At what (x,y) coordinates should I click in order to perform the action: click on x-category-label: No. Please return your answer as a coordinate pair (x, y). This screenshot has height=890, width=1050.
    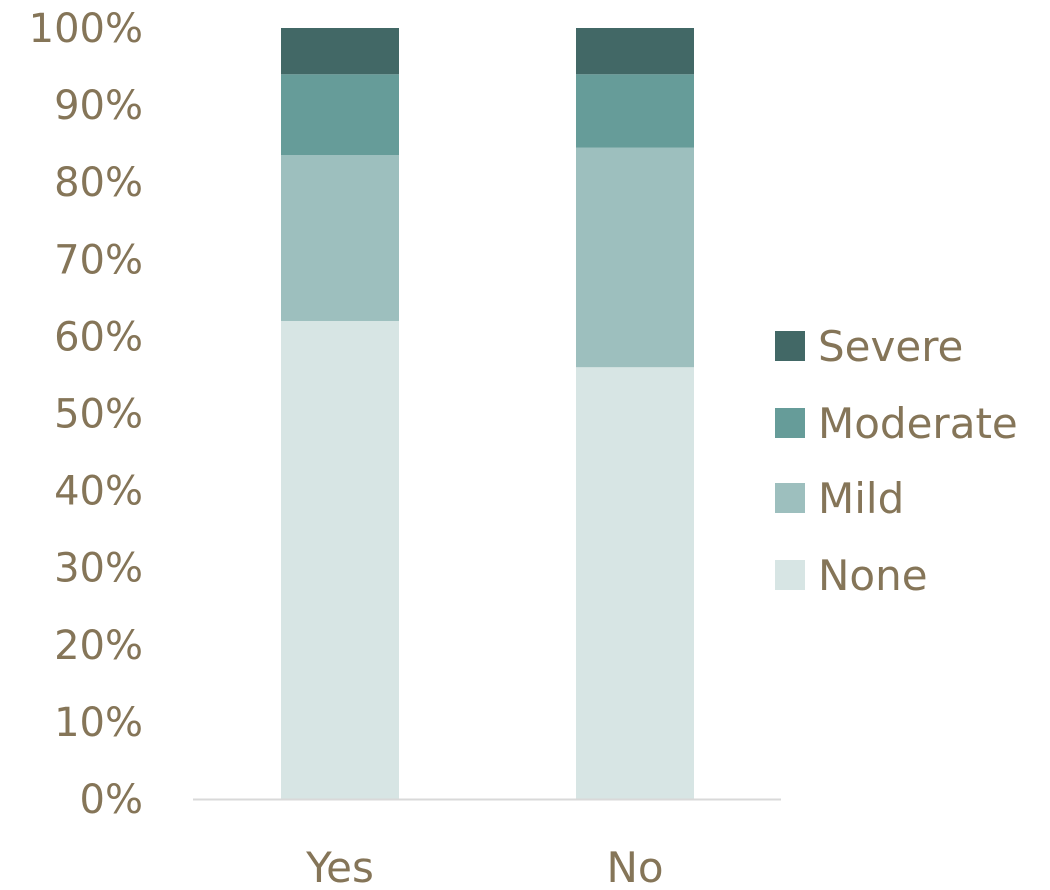
    Looking at the image, I should click on (634, 866).